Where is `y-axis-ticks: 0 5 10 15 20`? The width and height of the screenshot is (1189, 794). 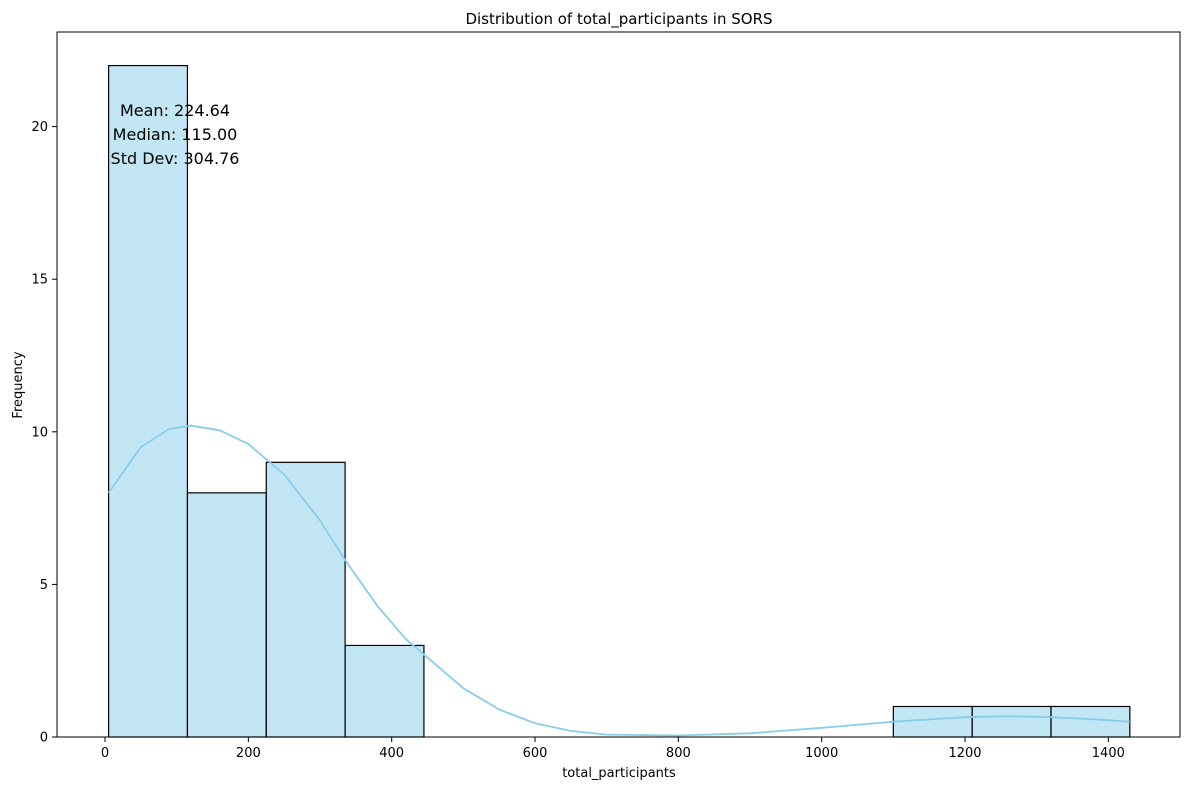
y-axis-ticks: 0 5 10 15 20 is located at coordinates (44, 433).